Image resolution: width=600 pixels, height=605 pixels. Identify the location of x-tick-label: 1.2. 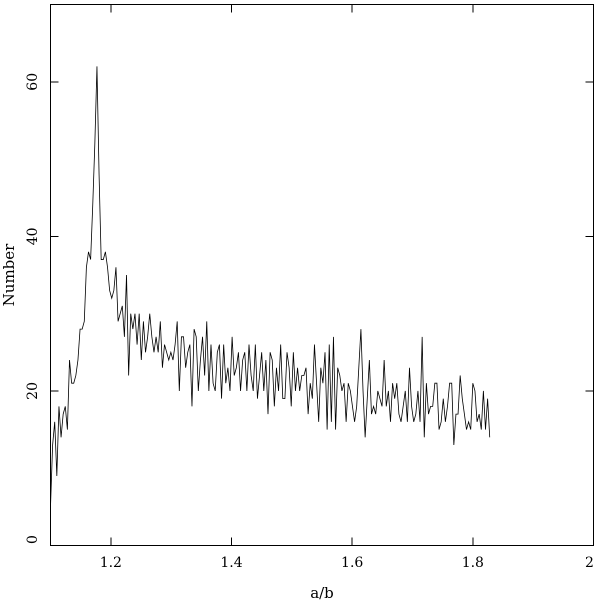
(111, 563).